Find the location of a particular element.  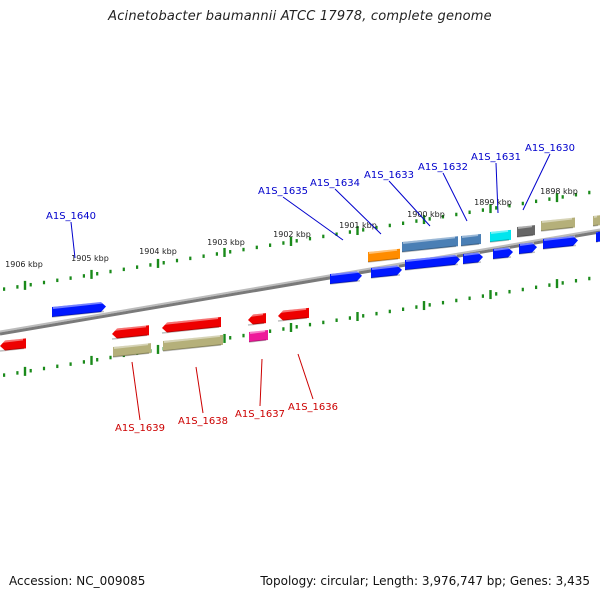

scale-label: 1905 kbp is located at coordinates (90, 258).